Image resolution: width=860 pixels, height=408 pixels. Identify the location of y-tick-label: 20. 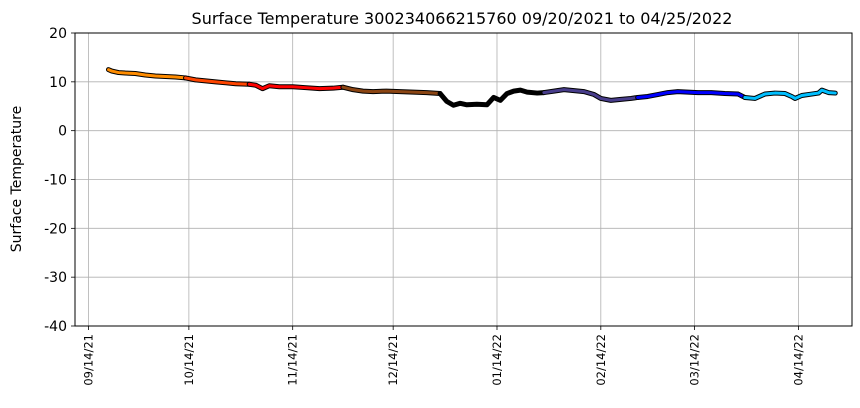
(58, 34).